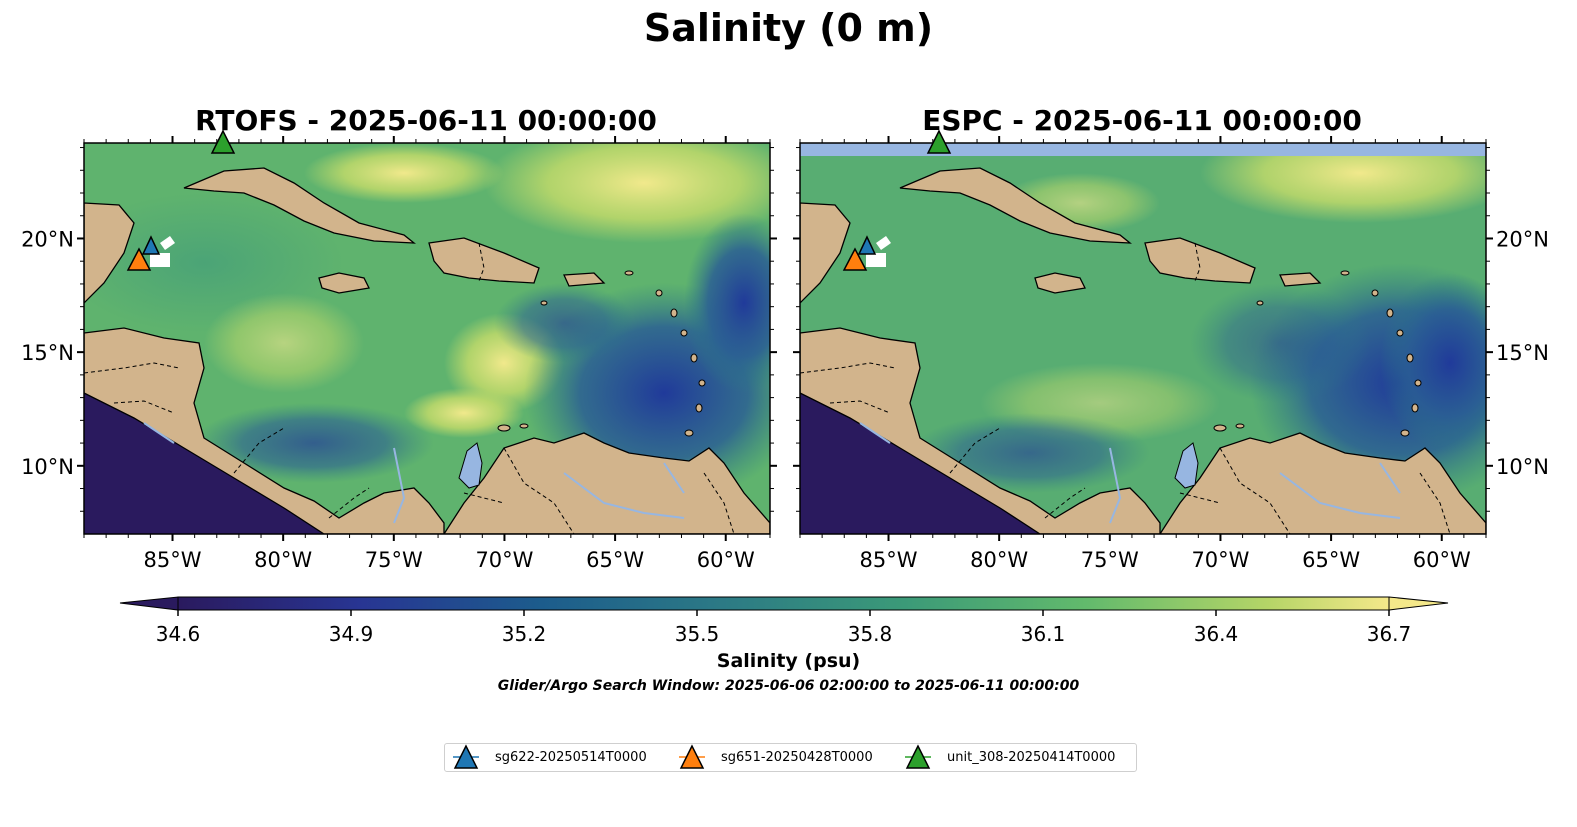  What do you see at coordinates (797, 757) in the screenshot?
I see `legend-label: sg651-20250428T0000` at bounding box center [797, 757].